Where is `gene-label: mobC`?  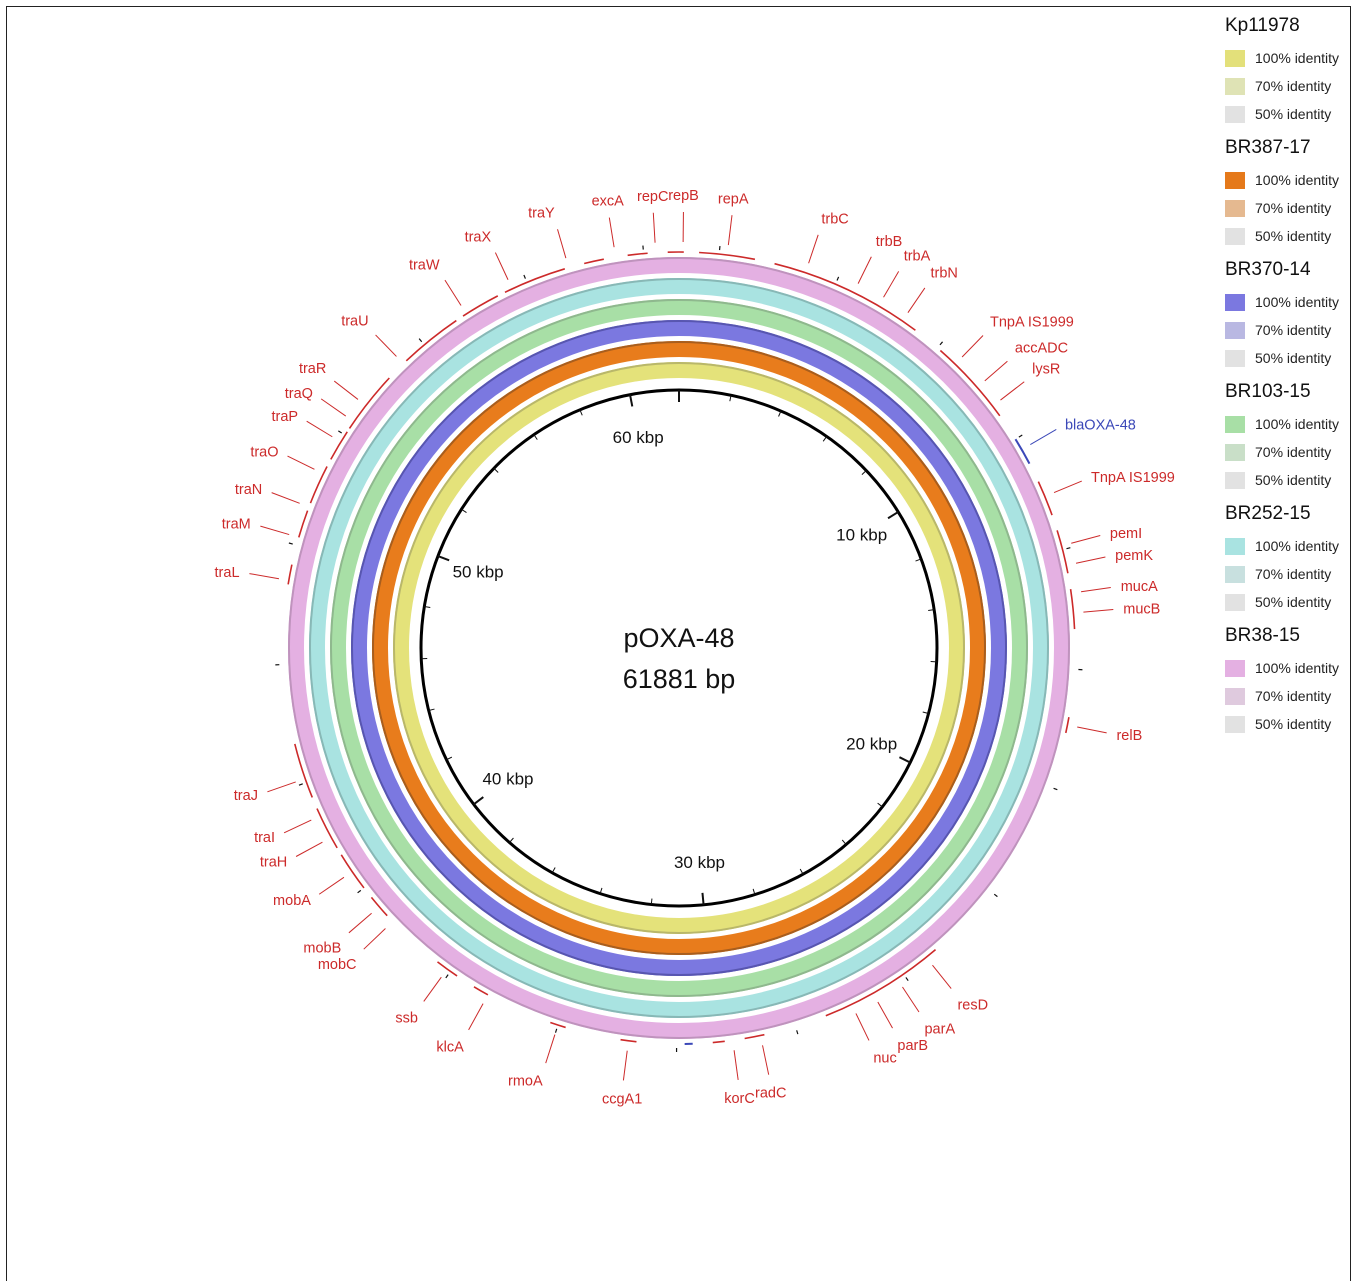 gene-label: mobC is located at coordinates (337, 965).